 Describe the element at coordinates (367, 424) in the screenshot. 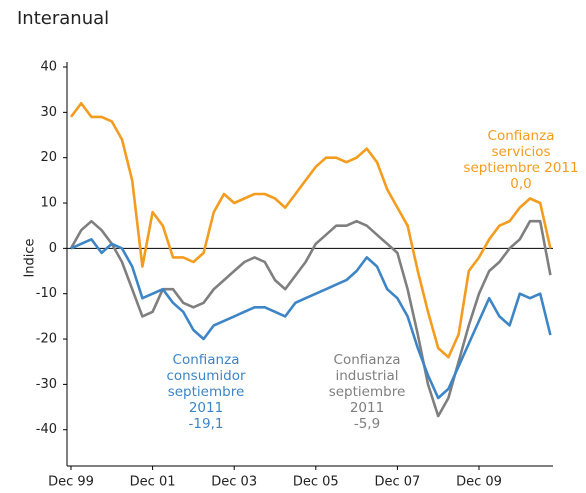

I see `annotation: -5,9` at that location.